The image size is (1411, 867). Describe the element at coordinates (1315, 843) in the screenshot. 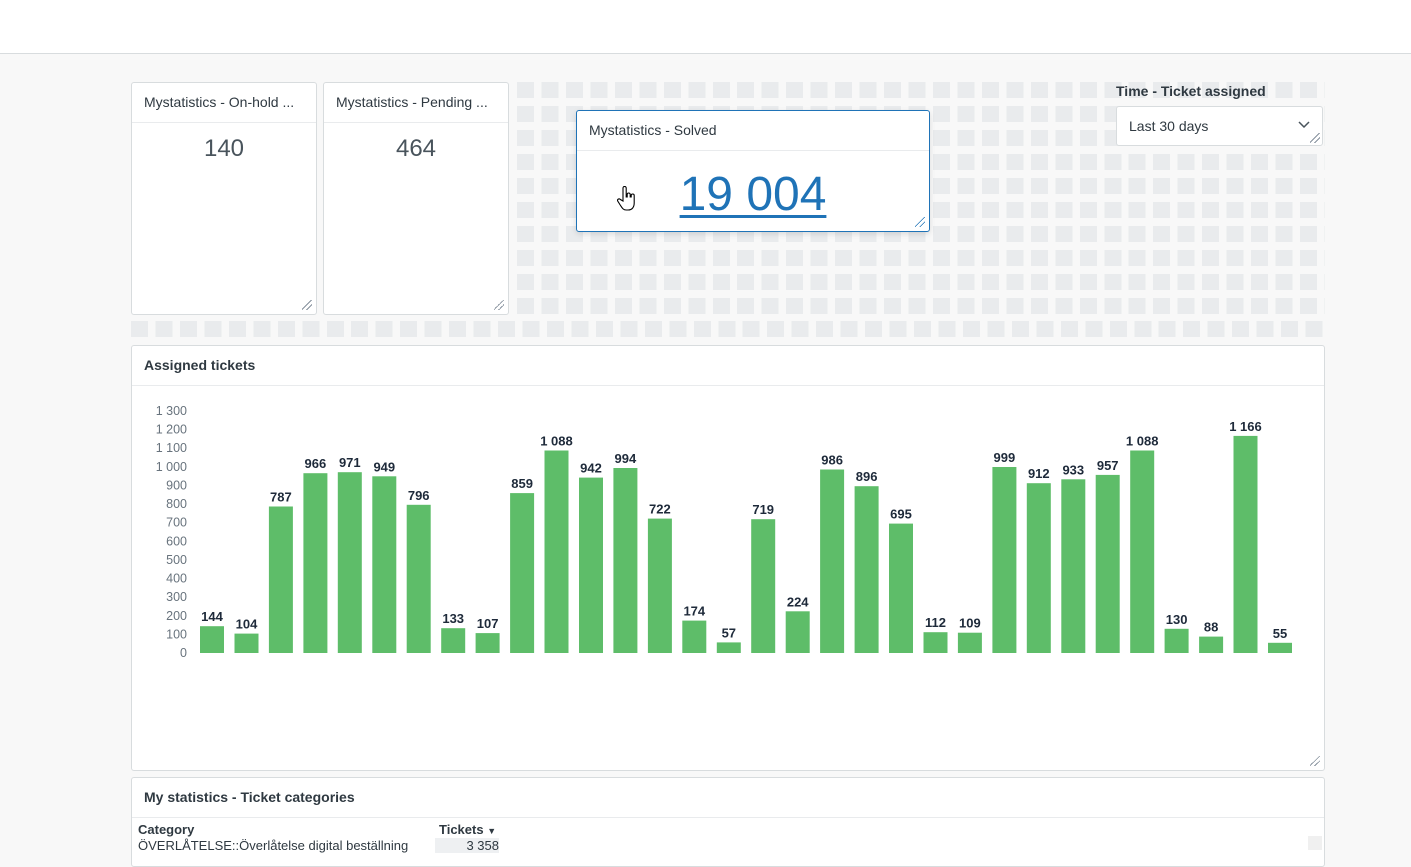

I see `scroll-up-button` at that location.